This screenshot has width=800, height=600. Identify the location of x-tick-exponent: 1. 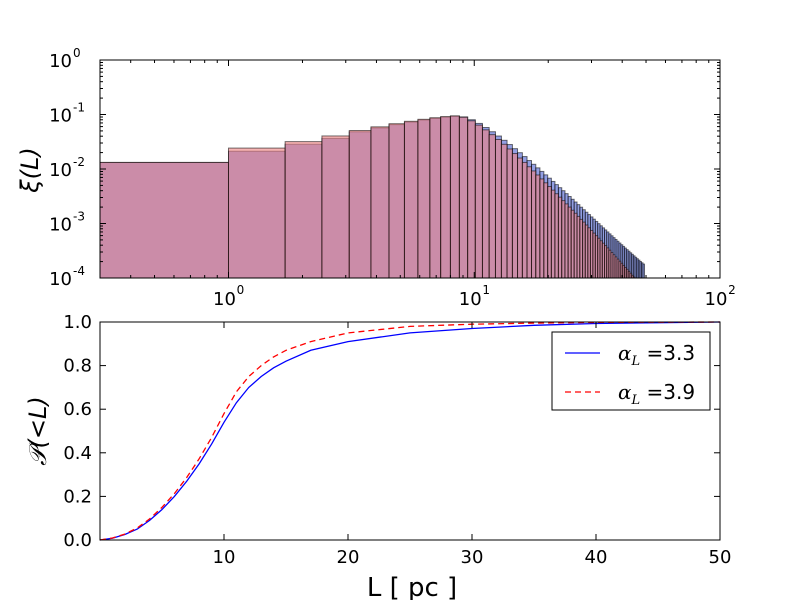
(486, 290).